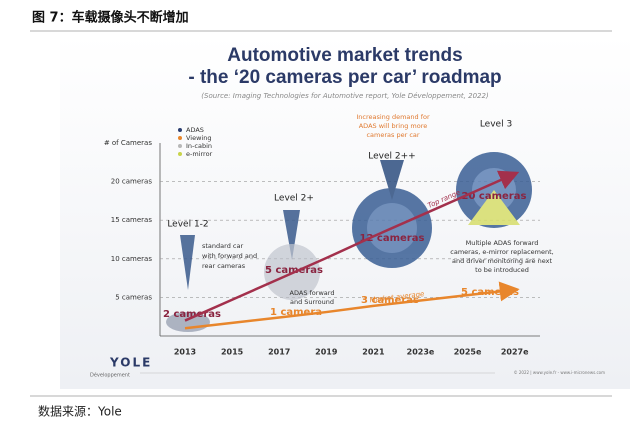  I want to click on x-tick-label: 2015, so click(232, 352).